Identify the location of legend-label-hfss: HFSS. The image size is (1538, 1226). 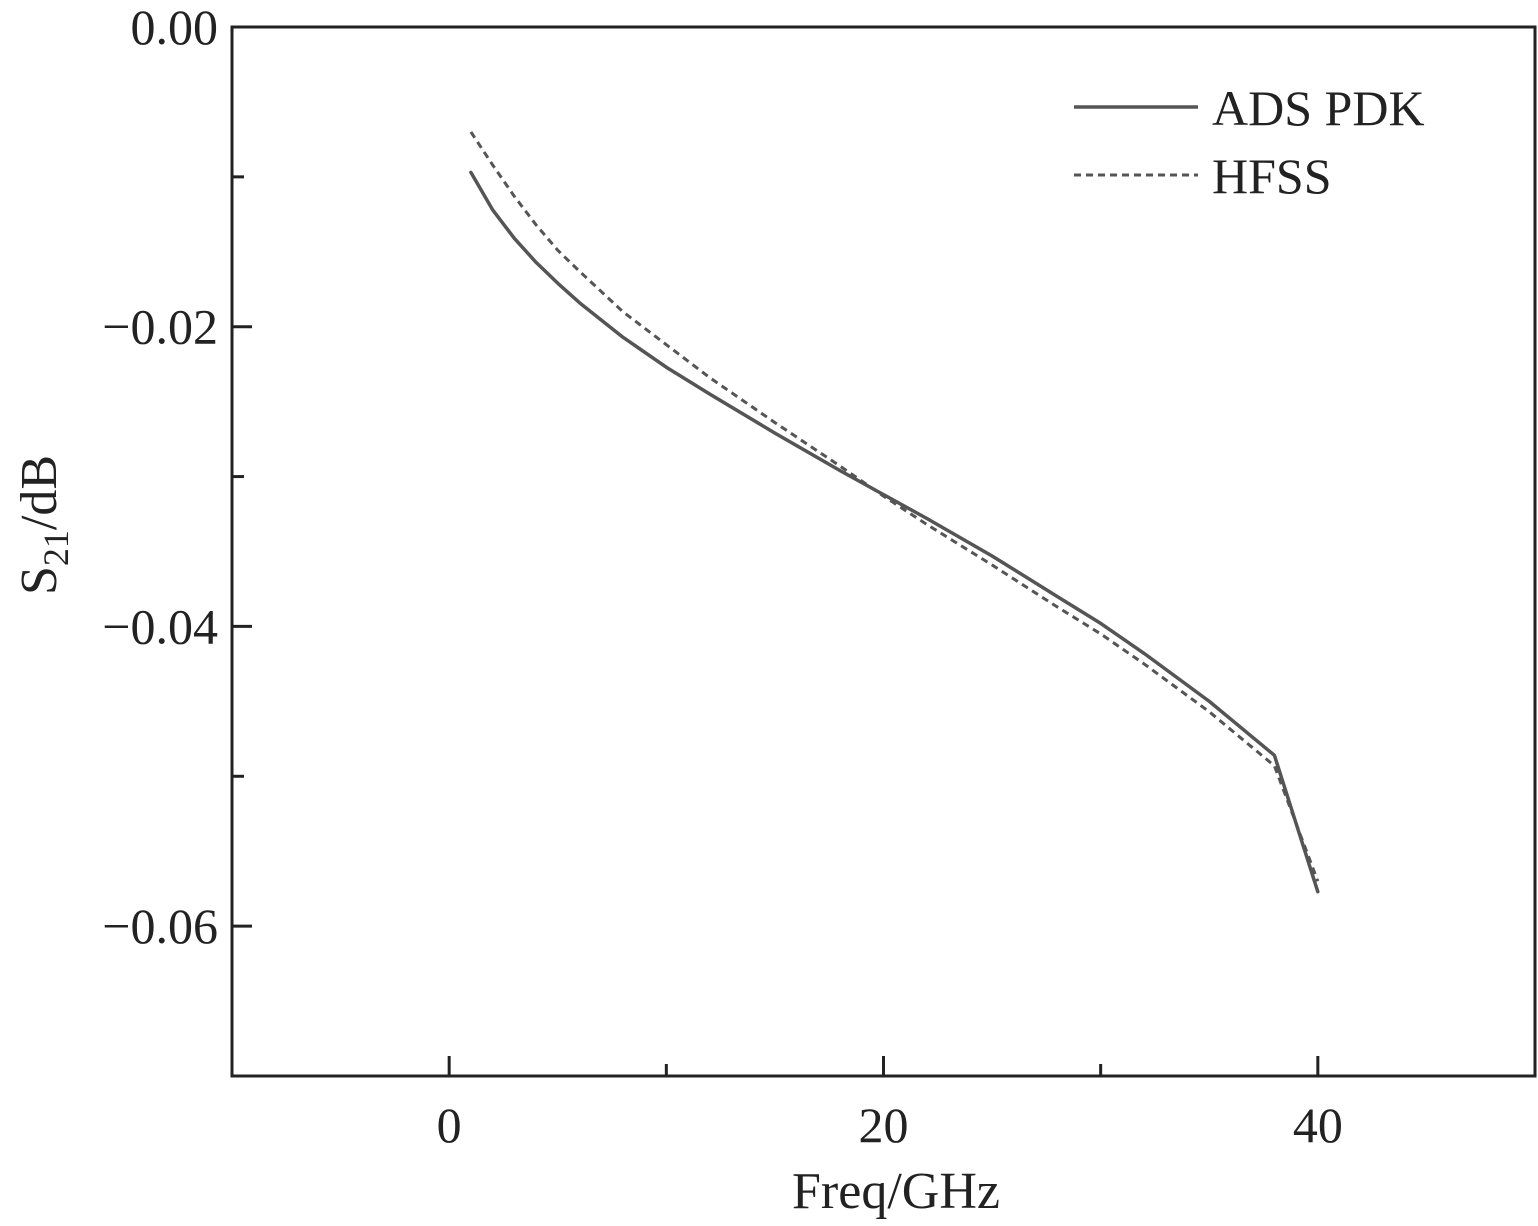
(1272, 176).